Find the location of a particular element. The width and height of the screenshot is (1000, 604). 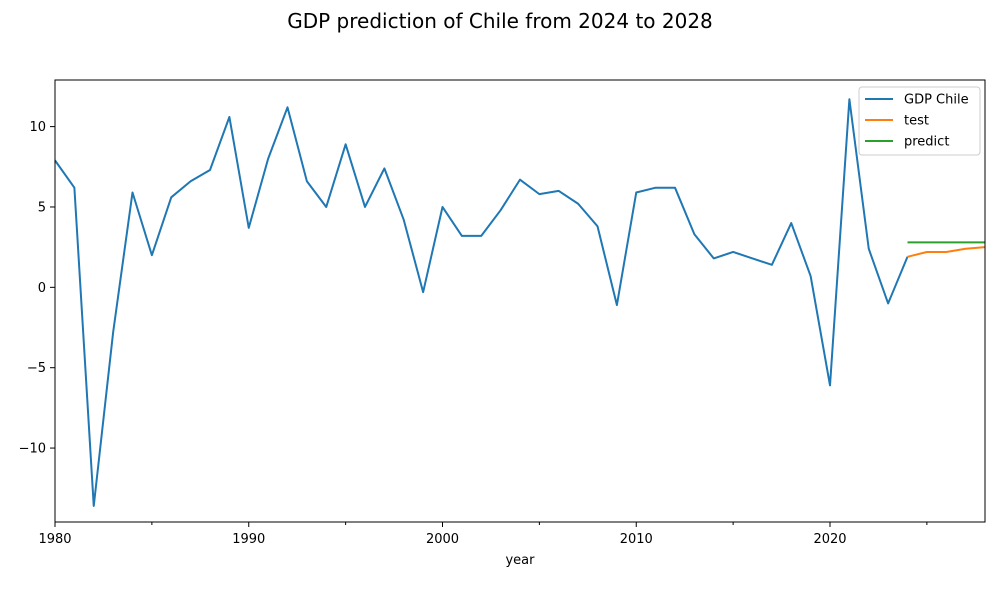

x-tick-label: 2020 is located at coordinates (829, 539).